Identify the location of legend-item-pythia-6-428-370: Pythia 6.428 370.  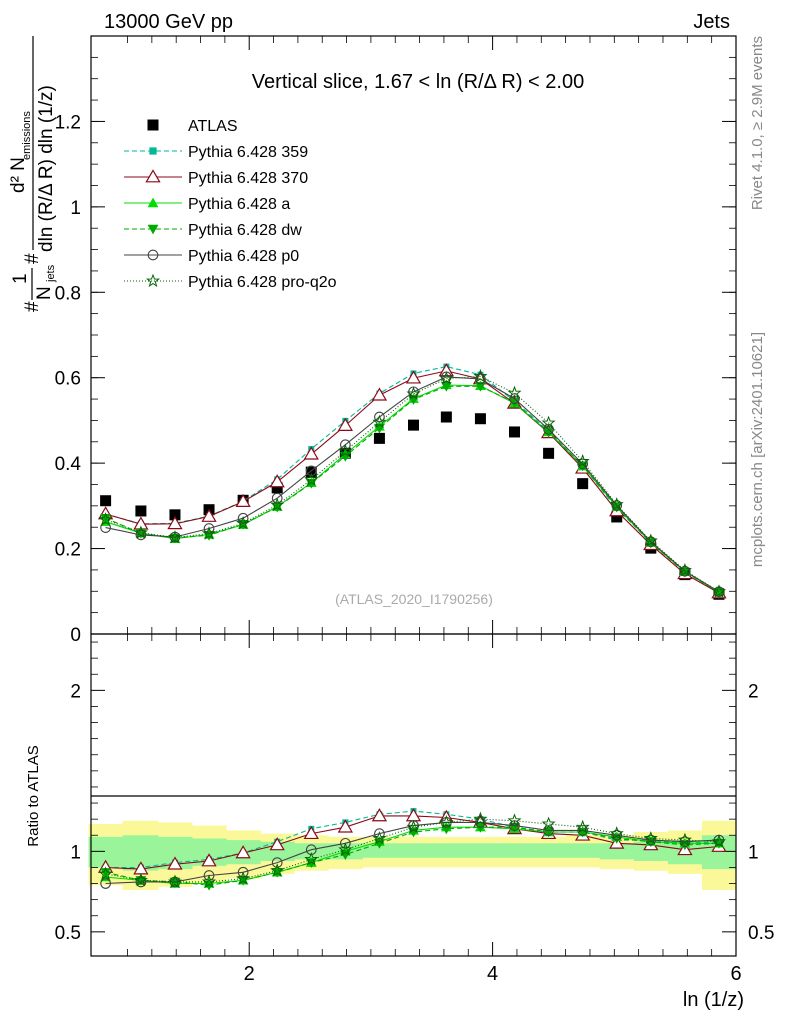
(216, 178).